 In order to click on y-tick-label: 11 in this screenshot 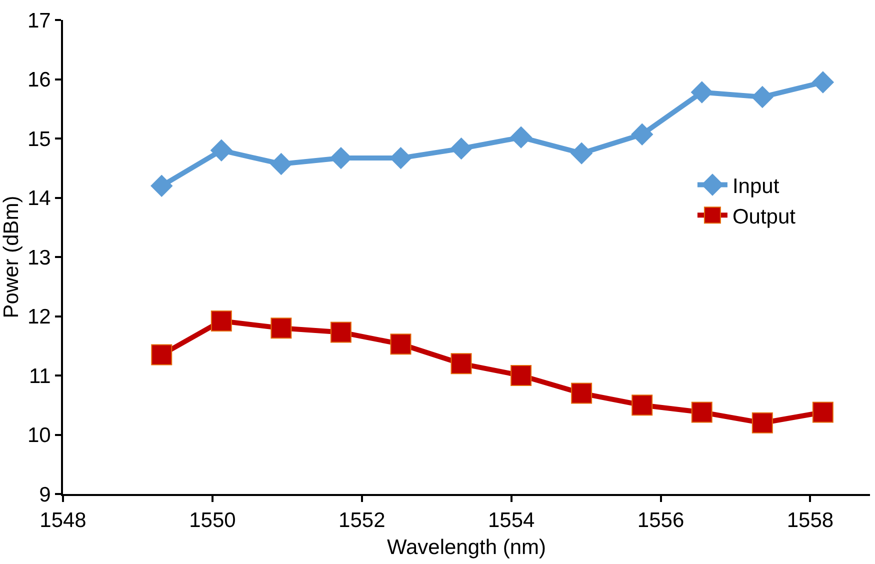, I will do `click(39, 376)`.